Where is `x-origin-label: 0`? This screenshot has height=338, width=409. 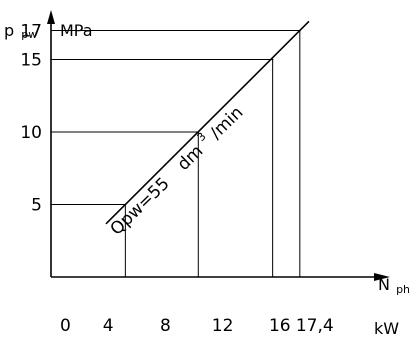
x-origin-label: 0 is located at coordinates (65, 326).